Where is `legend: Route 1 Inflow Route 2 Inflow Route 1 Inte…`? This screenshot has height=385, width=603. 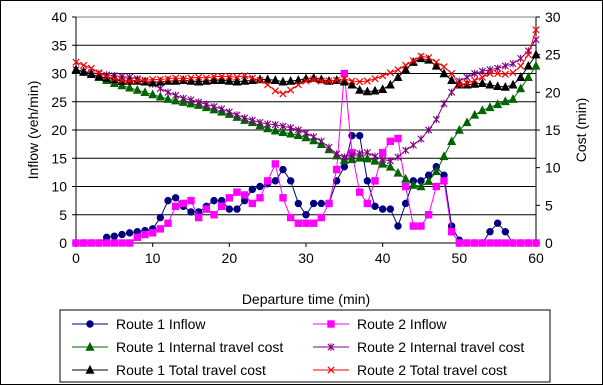
legend: Route 1 Inflow Route 2 Inflow Route 1 Inte… is located at coordinates (298, 347).